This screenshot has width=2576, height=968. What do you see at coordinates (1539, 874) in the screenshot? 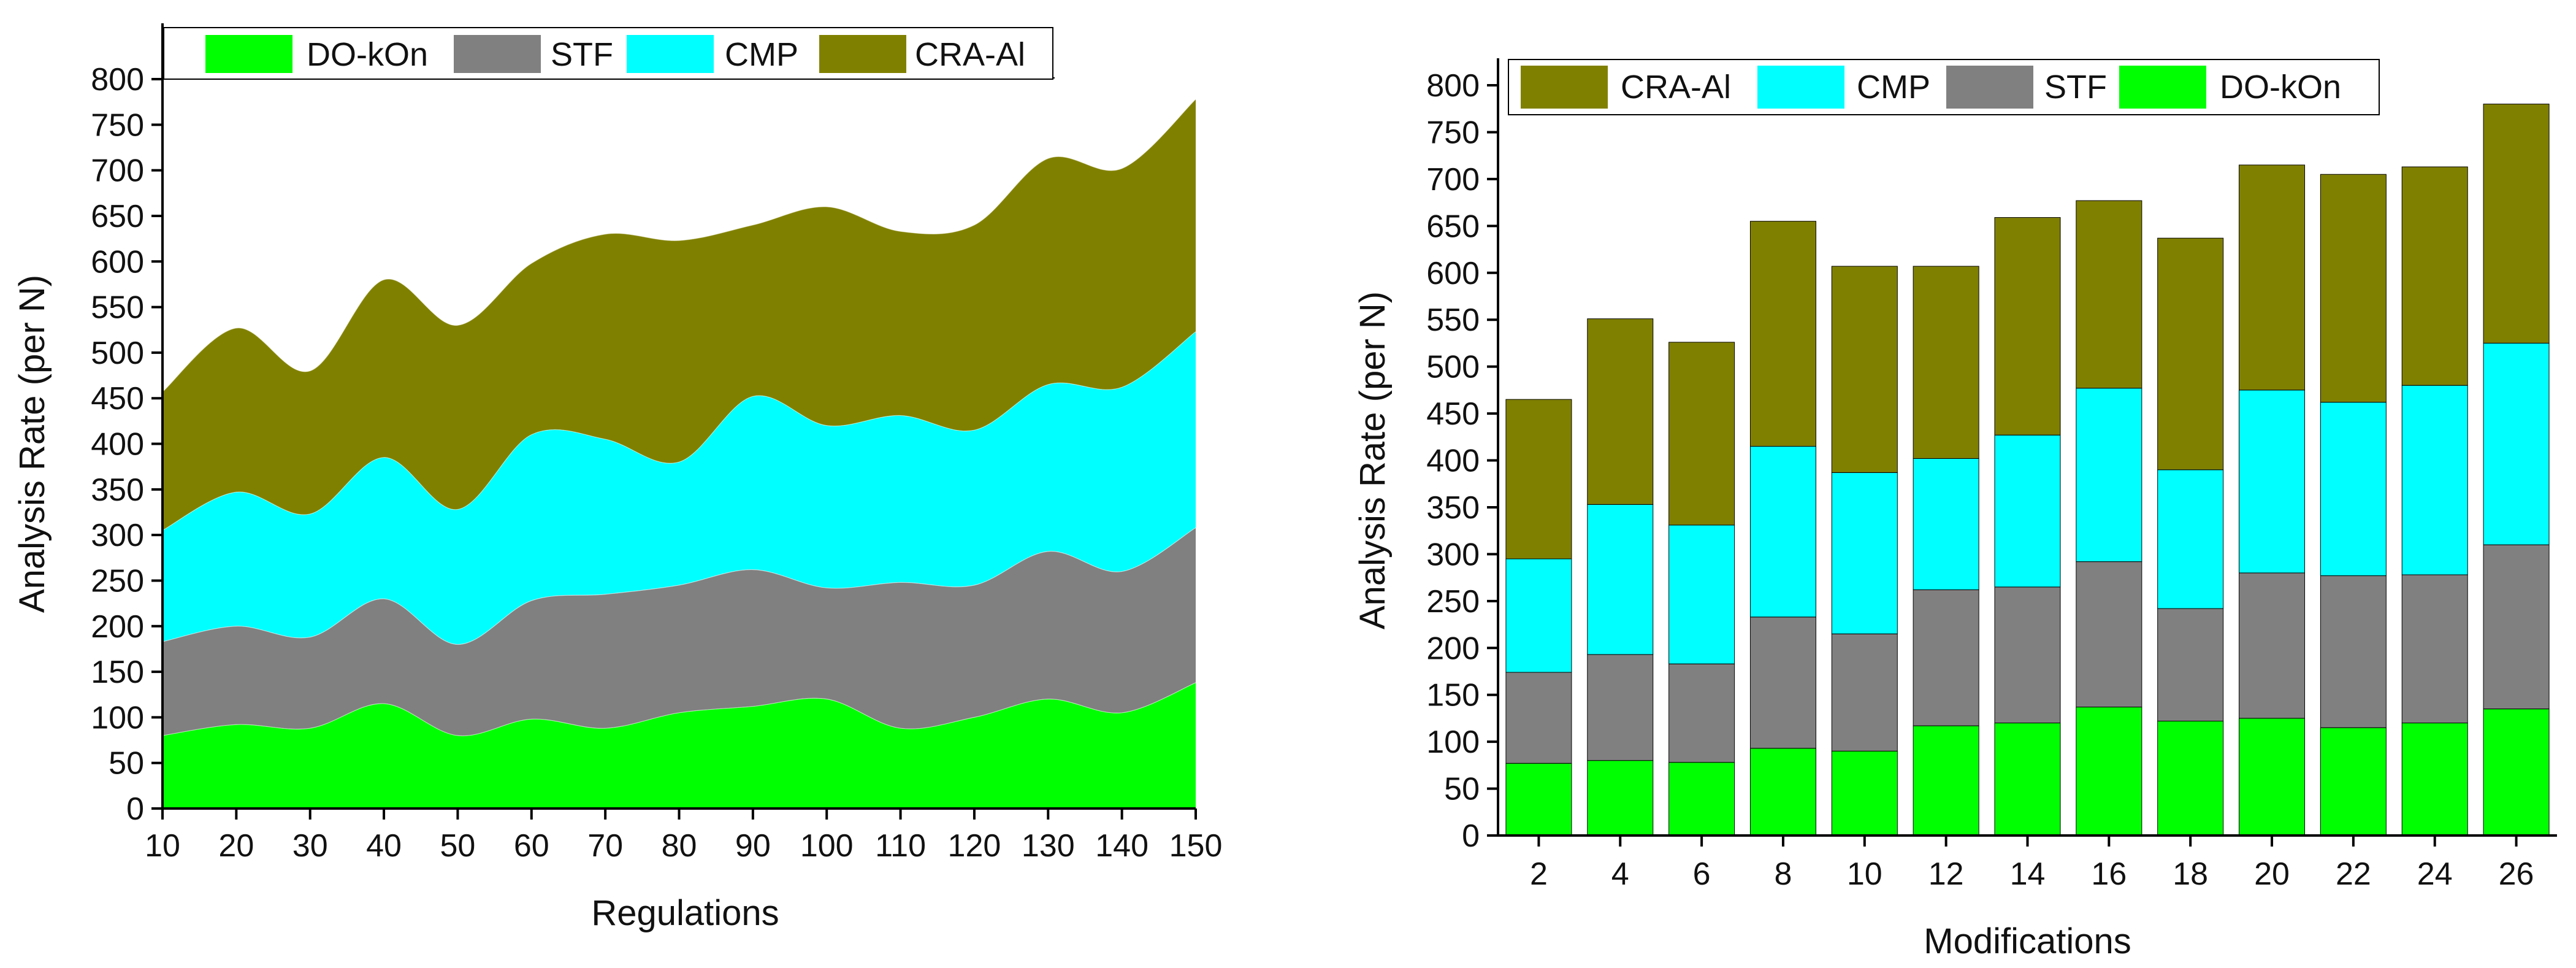
I see `x-tick-label: 2` at bounding box center [1539, 874].